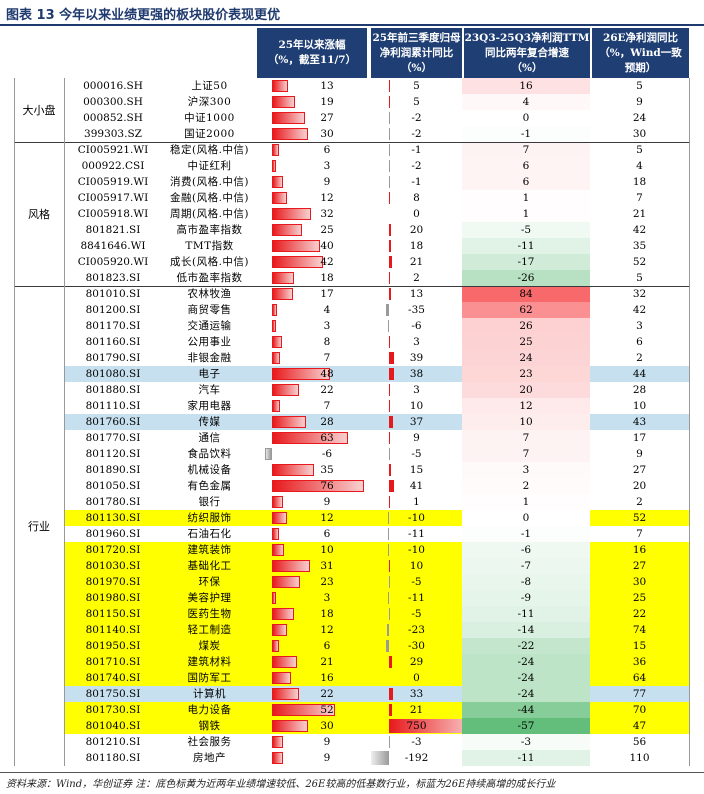  Describe the element at coordinates (526, 470) in the screenshot. I see `cell-cagr: 3` at that location.